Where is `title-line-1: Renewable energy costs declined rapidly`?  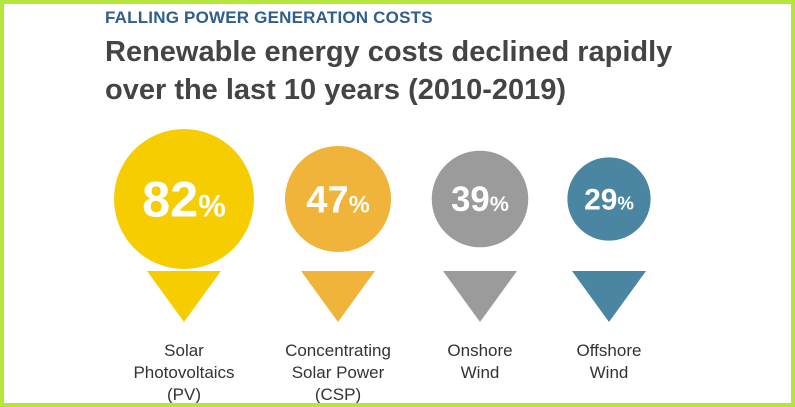 title-line-1: Renewable energy costs declined rapidly is located at coordinates (389, 52).